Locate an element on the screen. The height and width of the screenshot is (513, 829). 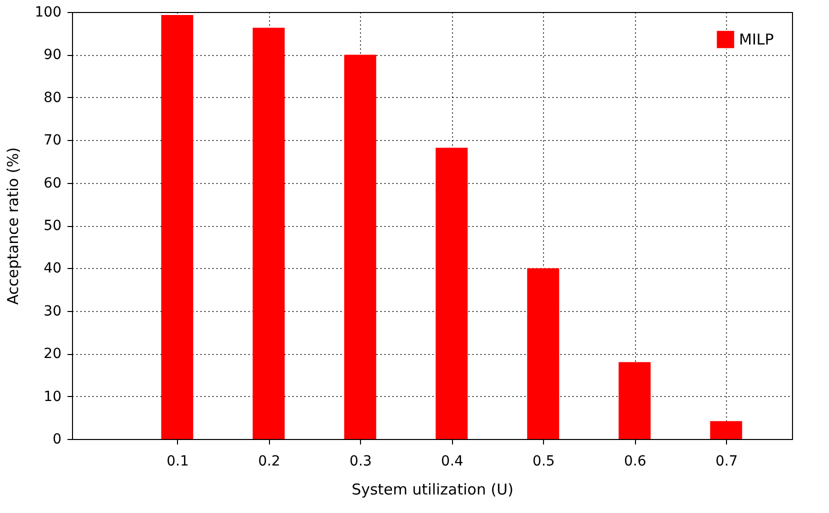
x-tick-label: 0.2 is located at coordinates (269, 462).